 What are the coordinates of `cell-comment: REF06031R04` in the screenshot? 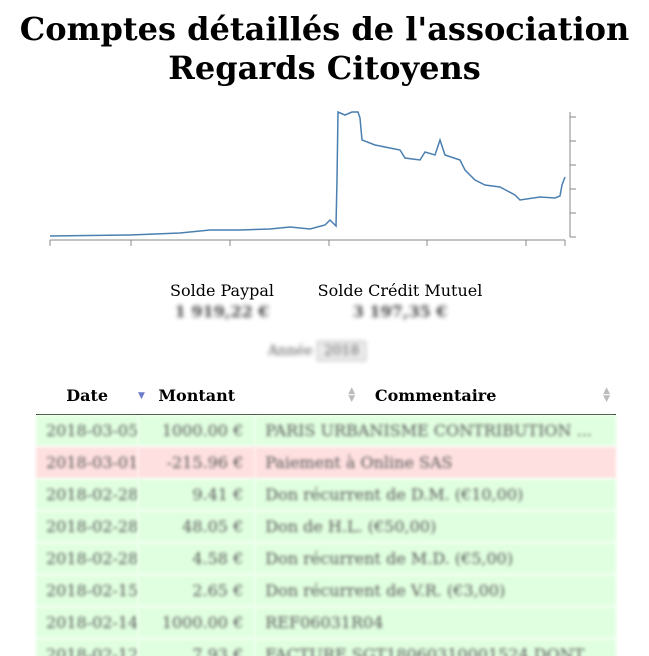 It's located at (435, 622).